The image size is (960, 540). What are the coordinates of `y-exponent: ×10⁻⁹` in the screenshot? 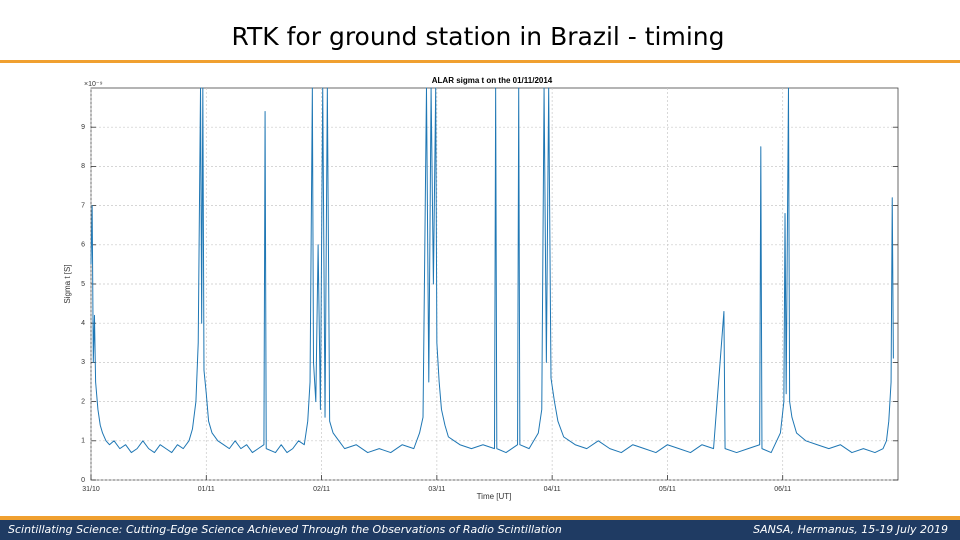 It's located at (93, 84).